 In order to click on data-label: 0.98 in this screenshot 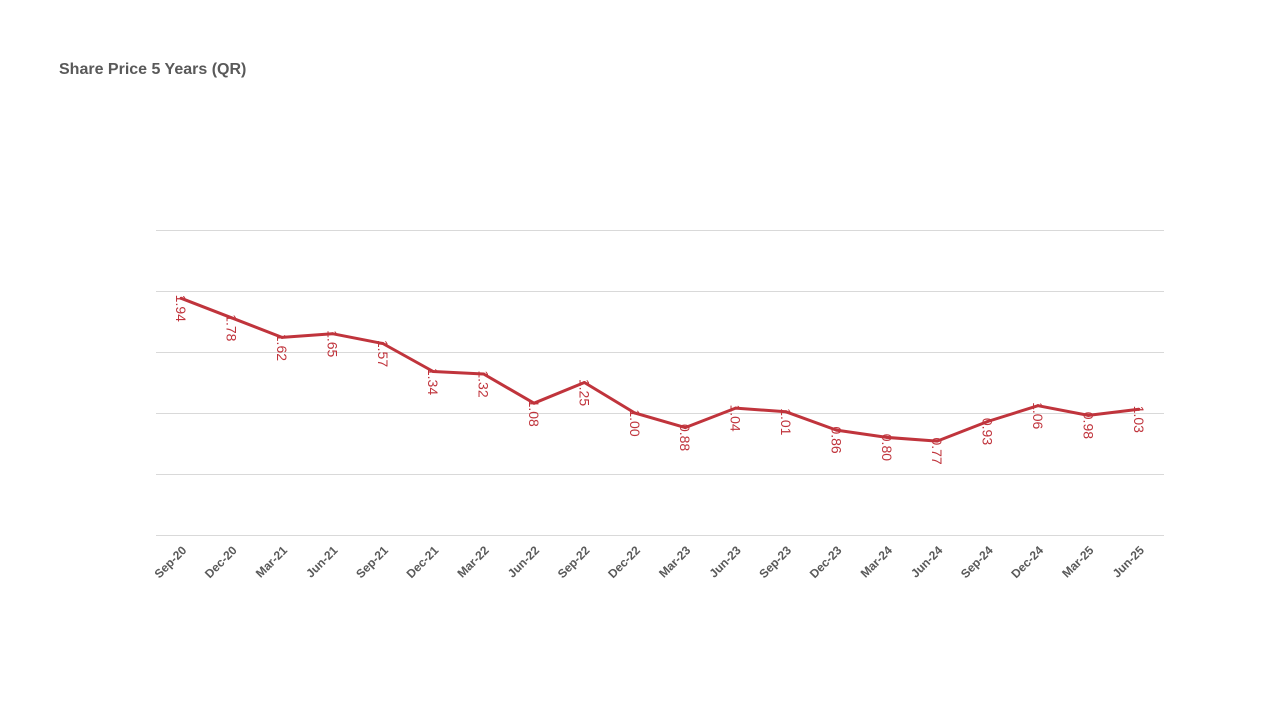, I will do `click(1088, 425)`.